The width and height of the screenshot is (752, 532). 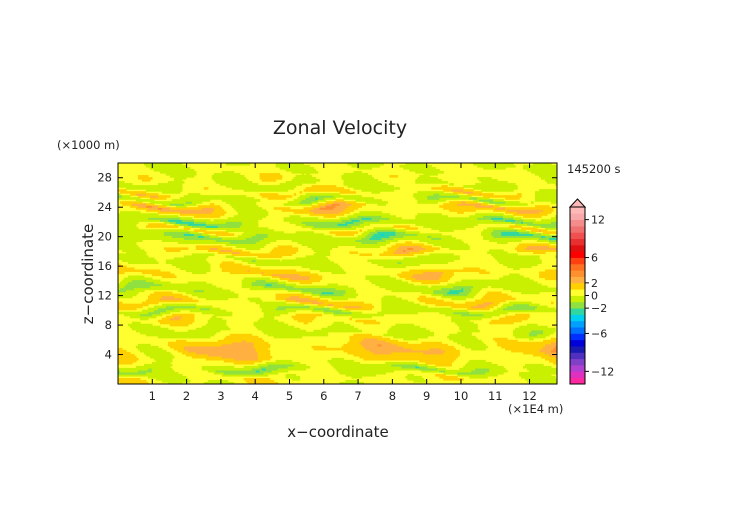 What do you see at coordinates (392, 396) in the screenshot?
I see `x-tick-label: 8` at bounding box center [392, 396].